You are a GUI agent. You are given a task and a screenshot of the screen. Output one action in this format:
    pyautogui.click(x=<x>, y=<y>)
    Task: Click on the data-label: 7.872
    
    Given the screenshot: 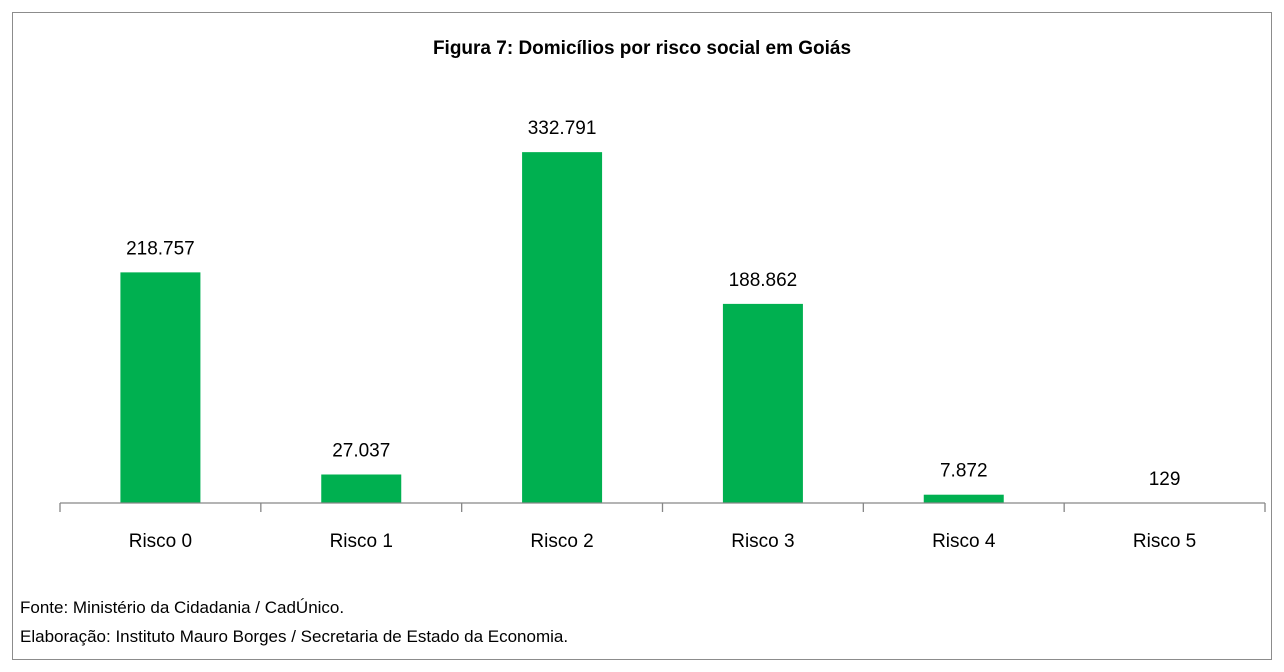 What is the action you would take?
    pyautogui.click(x=964, y=471)
    